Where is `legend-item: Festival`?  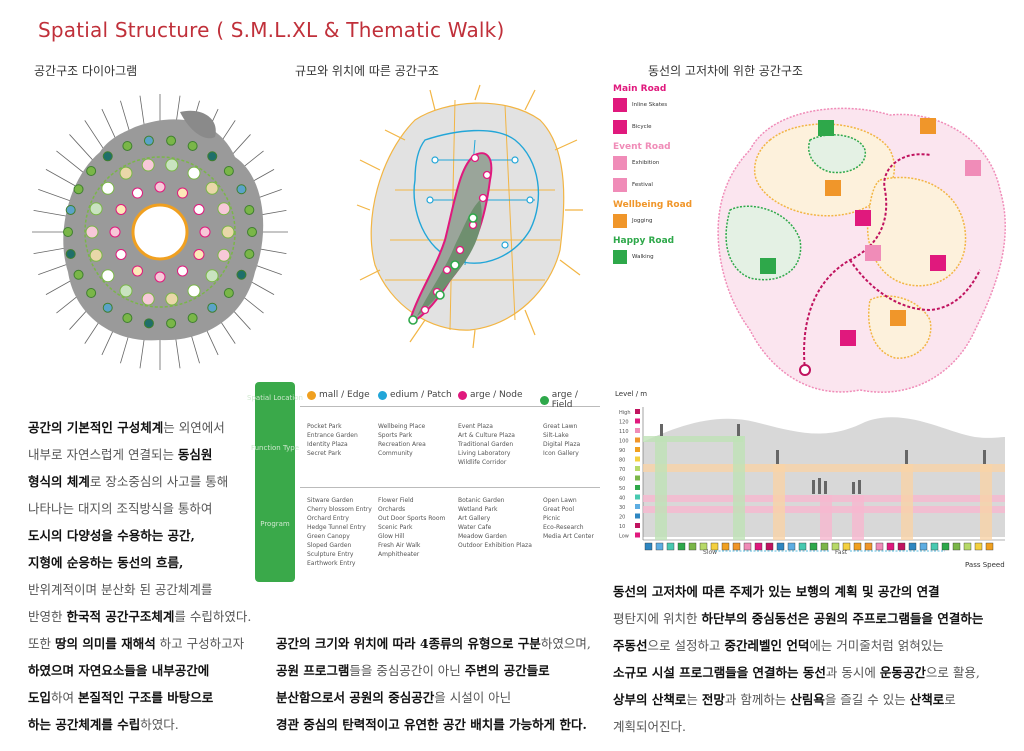 legend-item: Festival is located at coordinates (653, 185).